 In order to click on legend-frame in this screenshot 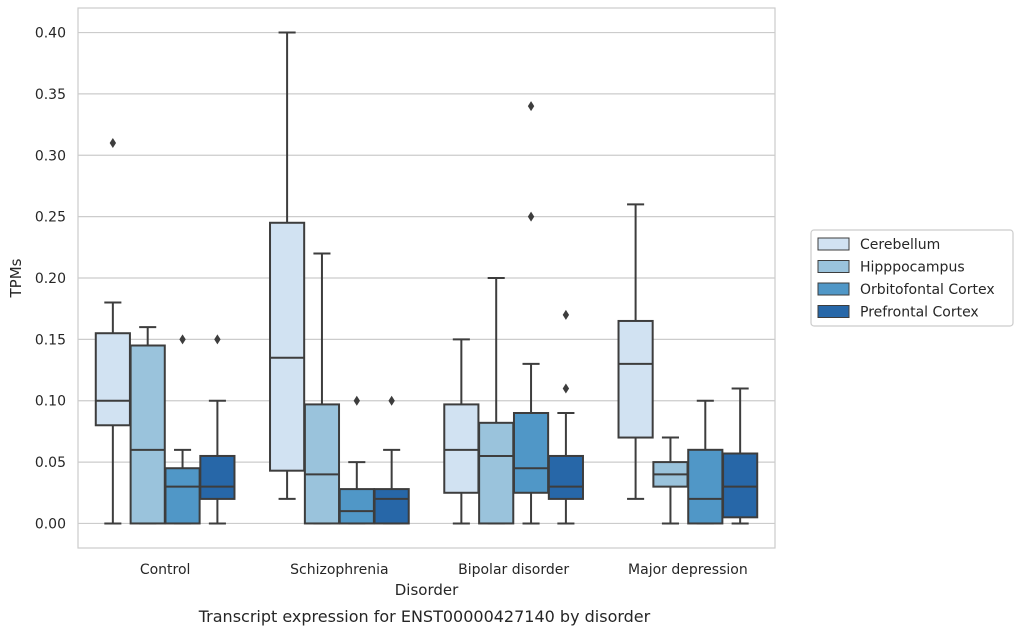, I will do `click(912, 278)`.